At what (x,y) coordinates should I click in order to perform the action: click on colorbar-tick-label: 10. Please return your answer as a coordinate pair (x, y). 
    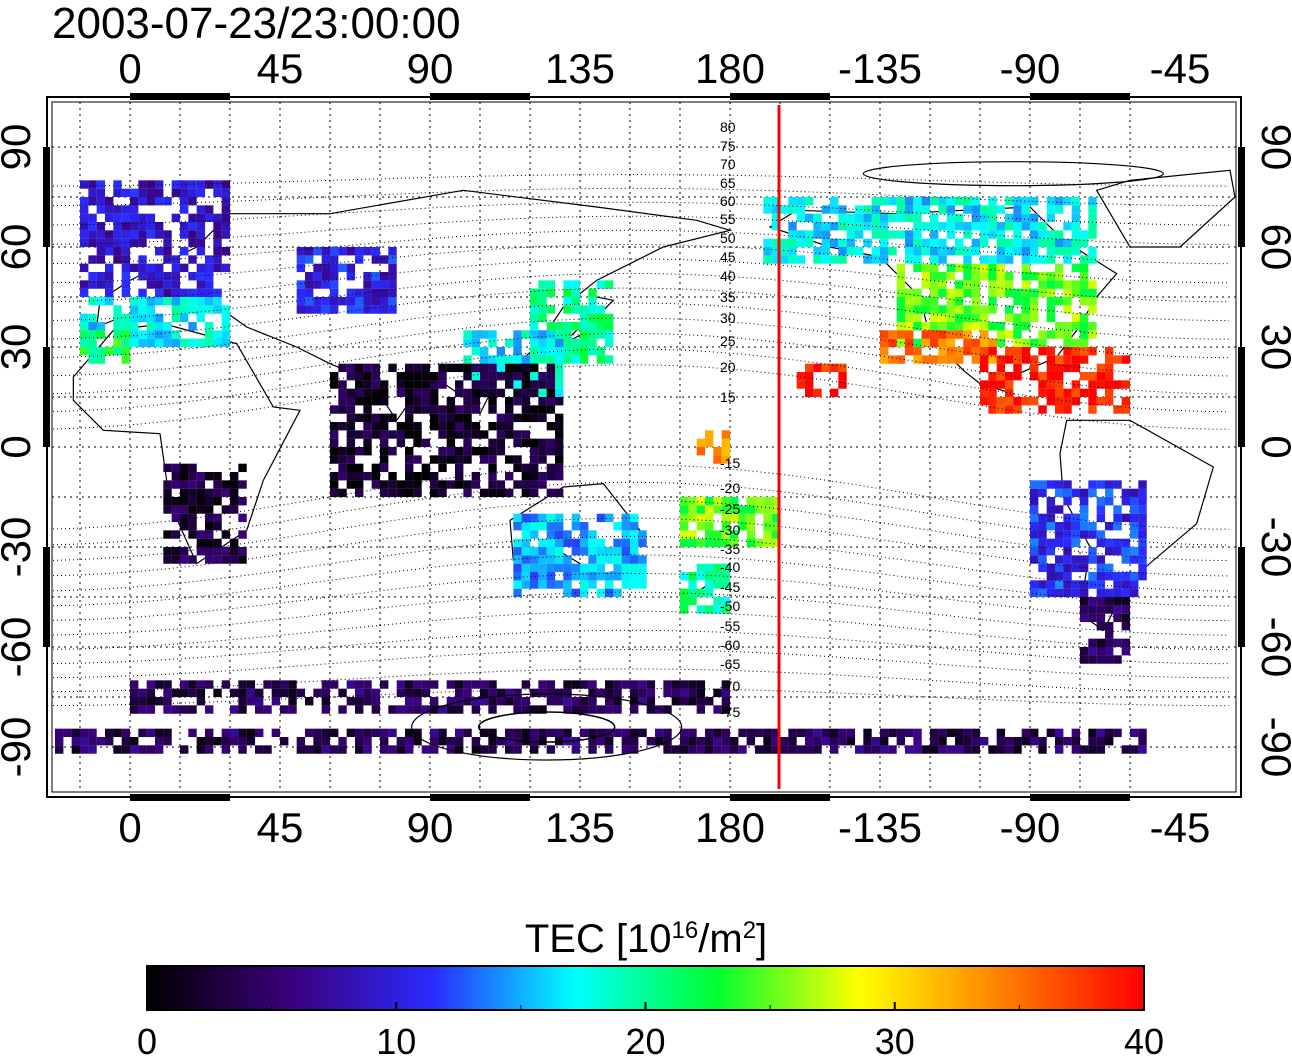
    Looking at the image, I should click on (396, 1039).